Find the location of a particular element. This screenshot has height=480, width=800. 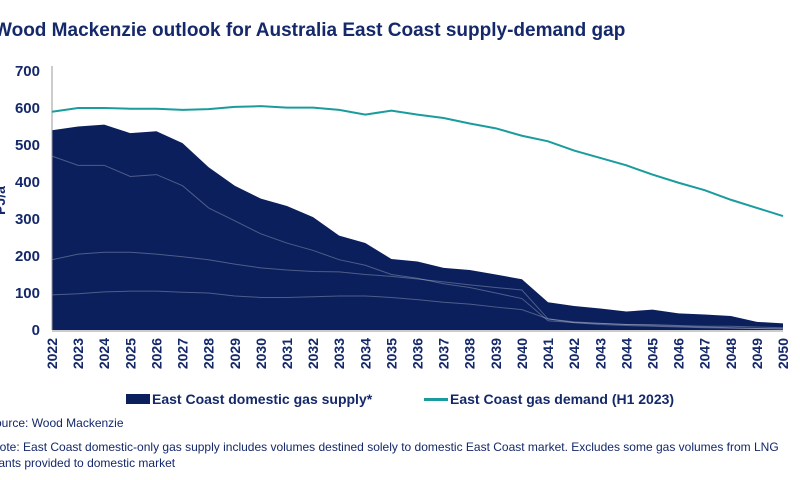

x-tick-label: 2028 is located at coordinates (209, 353).